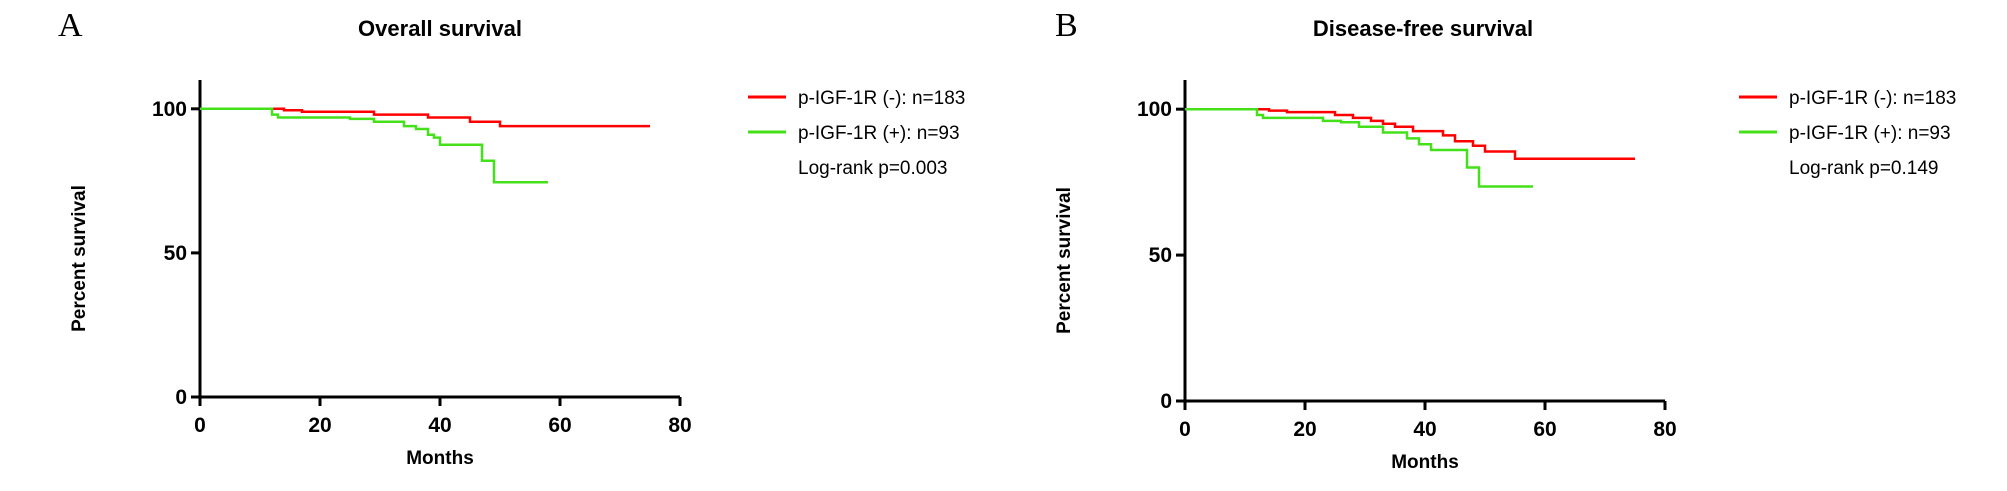  I want to click on panel-letter: B, so click(1066, 25).